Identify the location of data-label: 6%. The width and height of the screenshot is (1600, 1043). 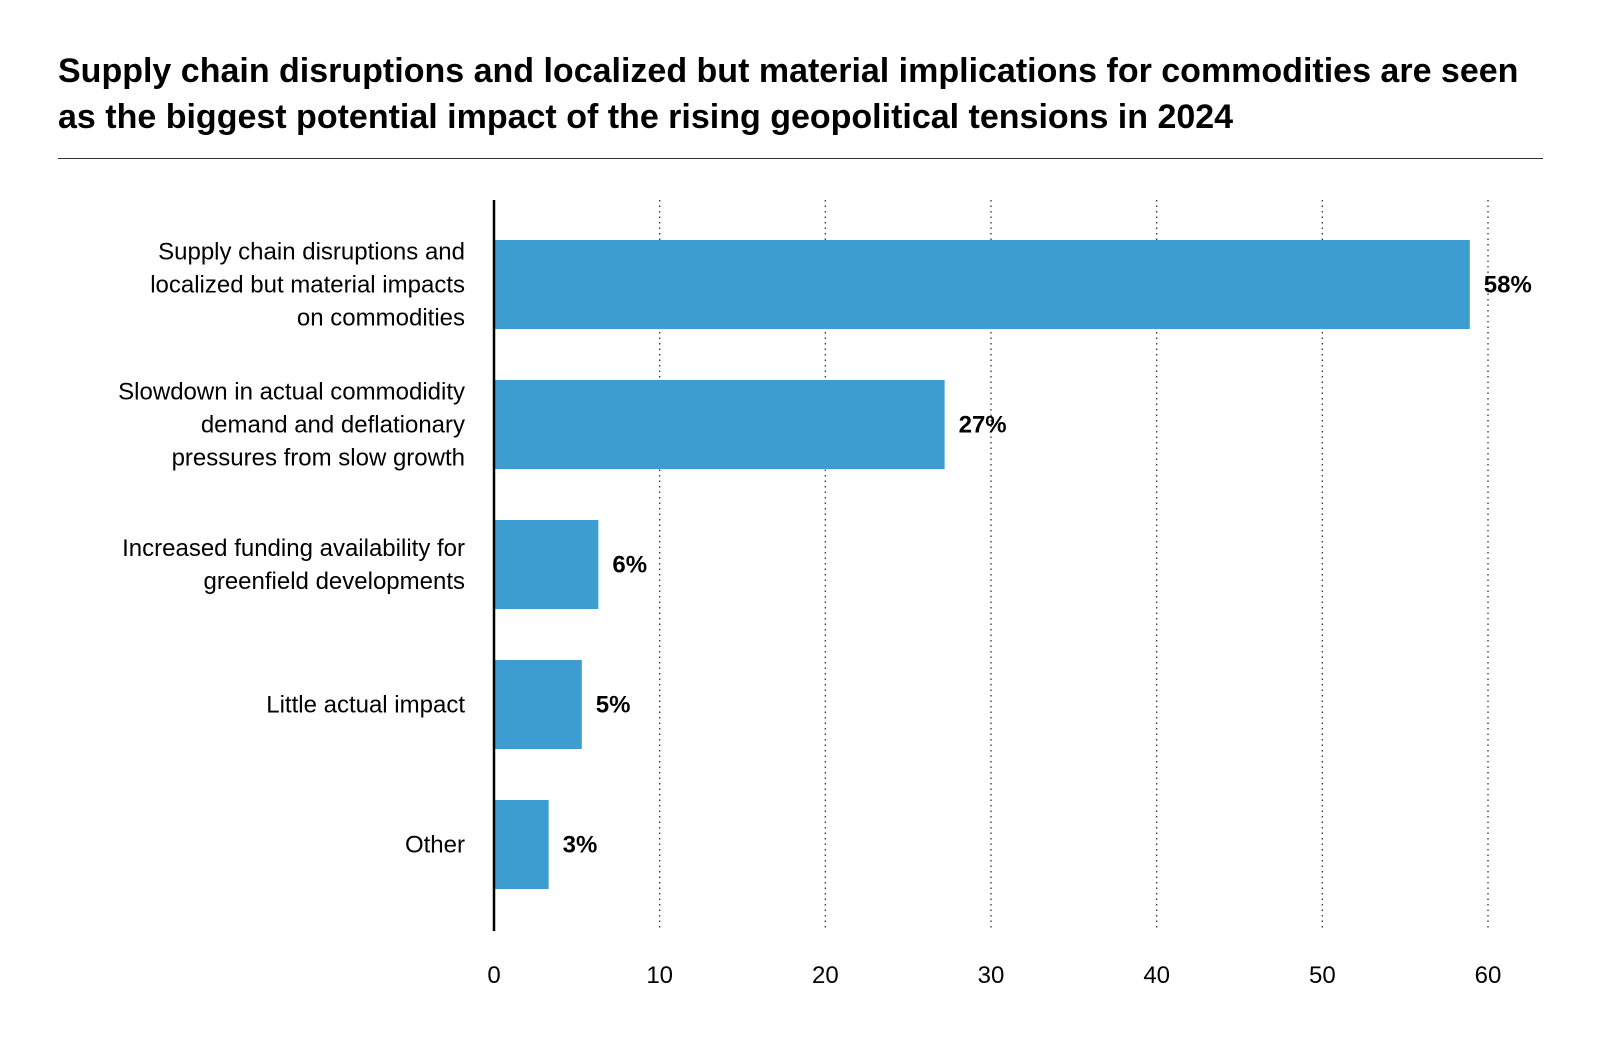
(629, 565).